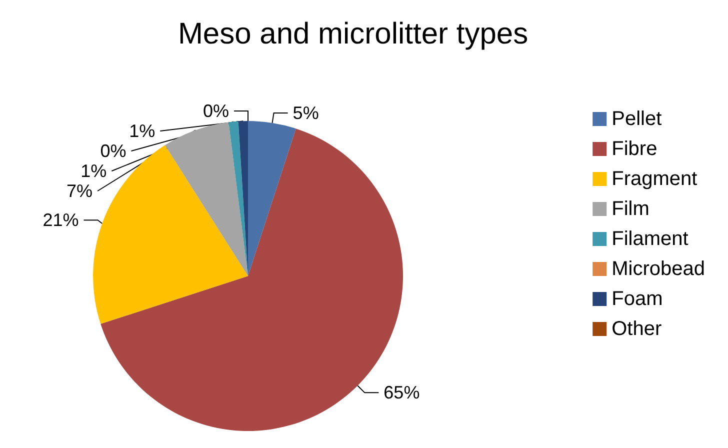 Image resolution: width=728 pixels, height=448 pixels. I want to click on legend-label: Fibre, so click(635, 149).